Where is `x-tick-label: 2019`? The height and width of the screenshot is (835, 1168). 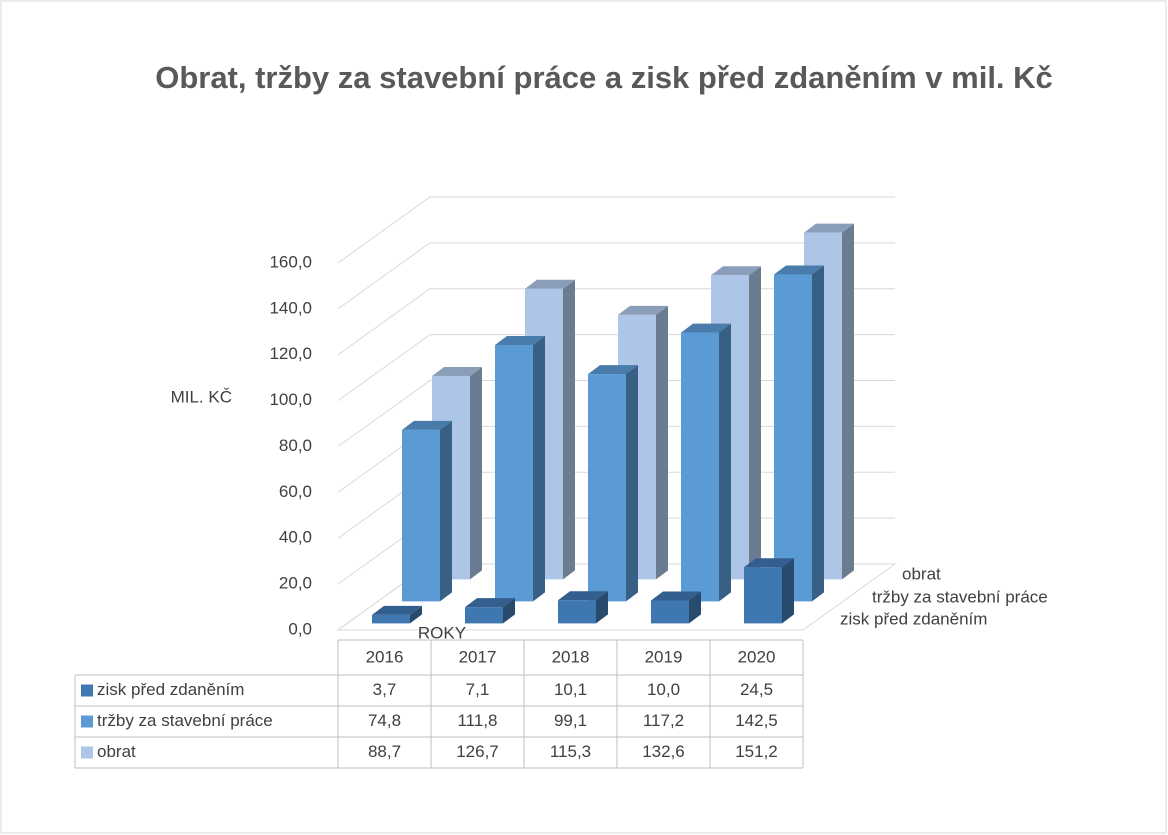
x-tick-label: 2019 is located at coordinates (664, 656).